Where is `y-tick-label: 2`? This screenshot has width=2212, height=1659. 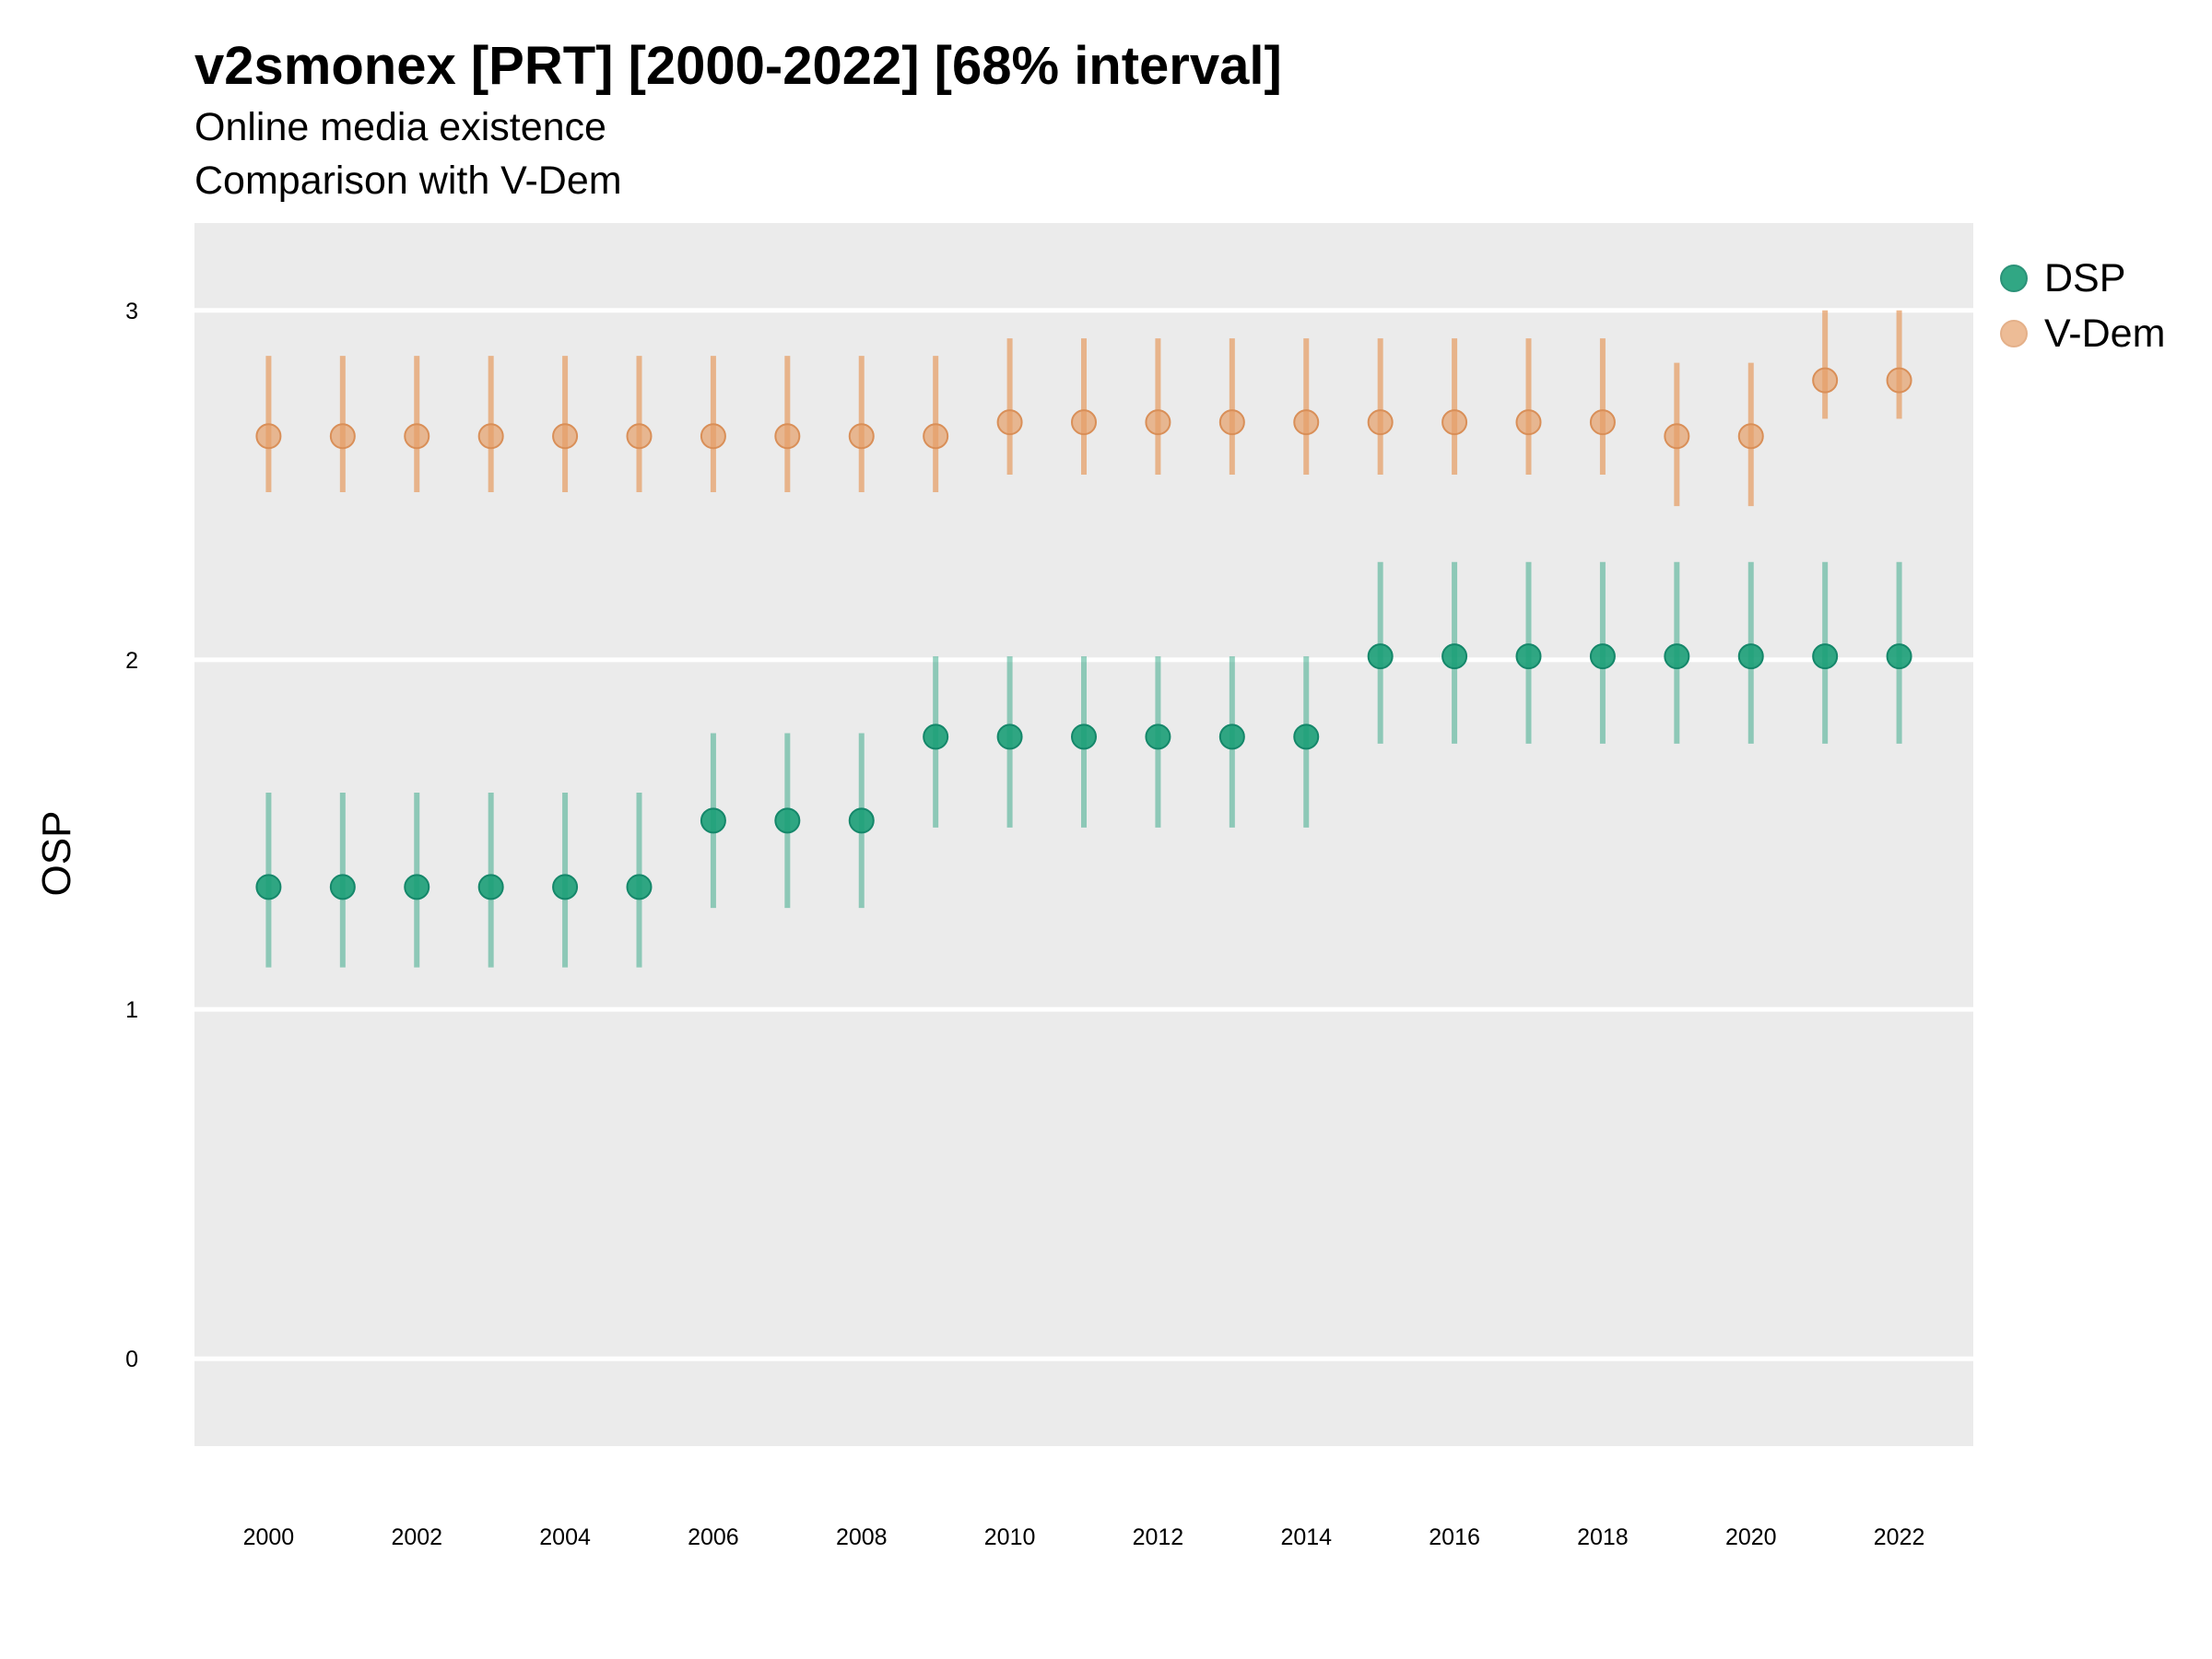 y-tick-label: 2 is located at coordinates (131, 661).